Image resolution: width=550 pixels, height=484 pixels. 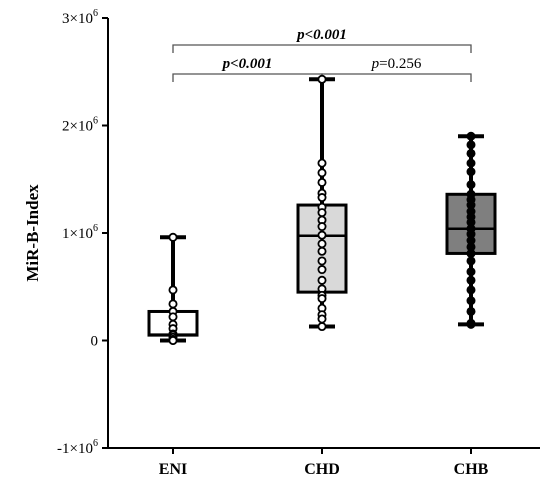 What do you see at coordinates (396, 77) in the screenshot?
I see `bracket-chd-chb` at bounding box center [396, 77].